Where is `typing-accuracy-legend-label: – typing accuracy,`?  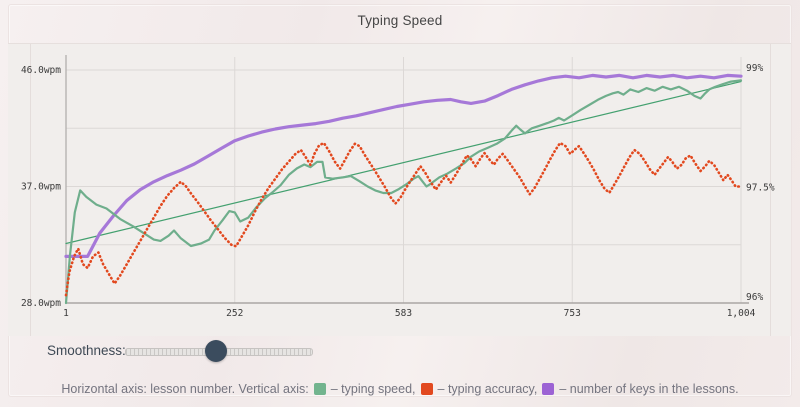 typing-accuracy-legend-label: – typing accuracy, is located at coordinates (487, 389).